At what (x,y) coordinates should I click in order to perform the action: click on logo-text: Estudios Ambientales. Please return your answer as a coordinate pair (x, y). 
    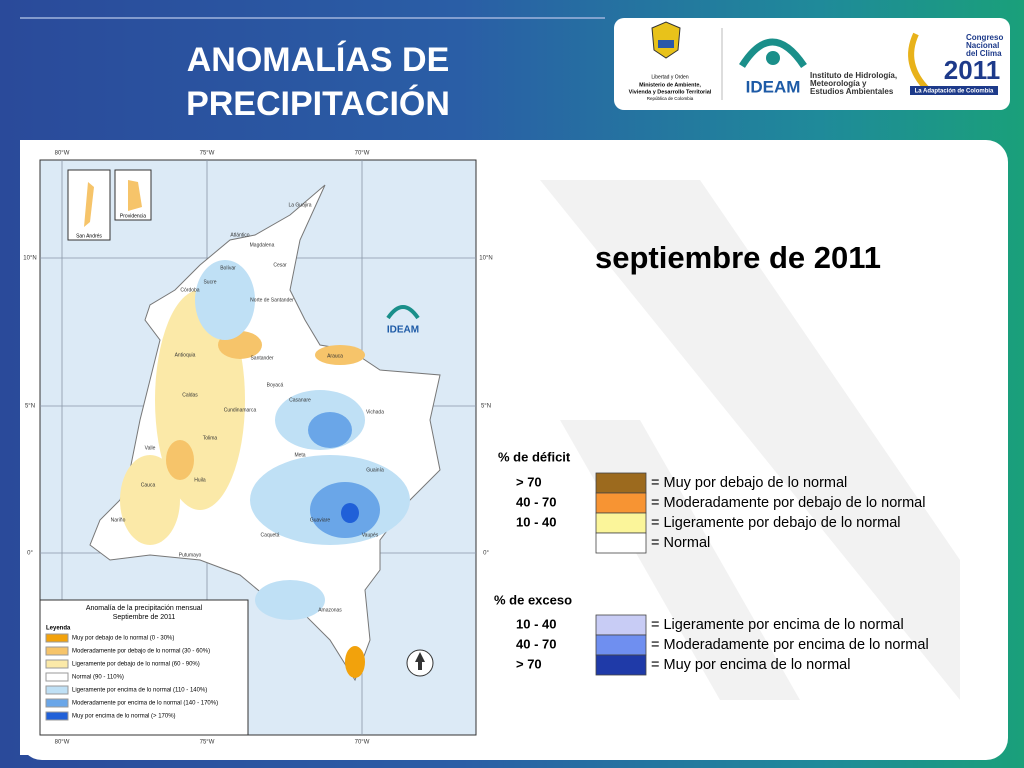
    Looking at the image, I should click on (852, 91).